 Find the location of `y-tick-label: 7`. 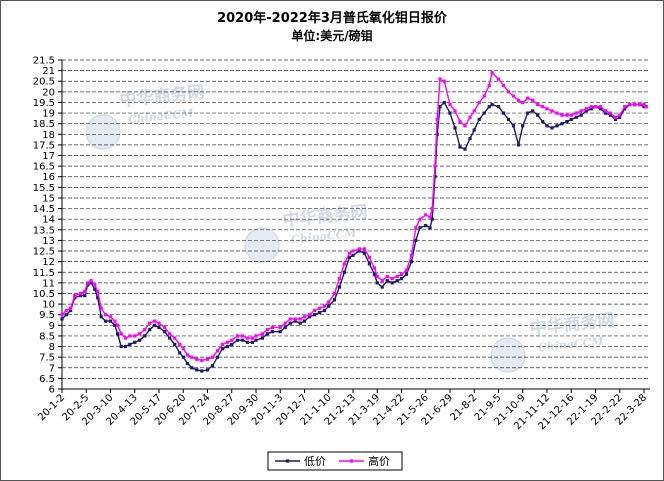

y-tick-label: 7 is located at coordinates (52, 368).